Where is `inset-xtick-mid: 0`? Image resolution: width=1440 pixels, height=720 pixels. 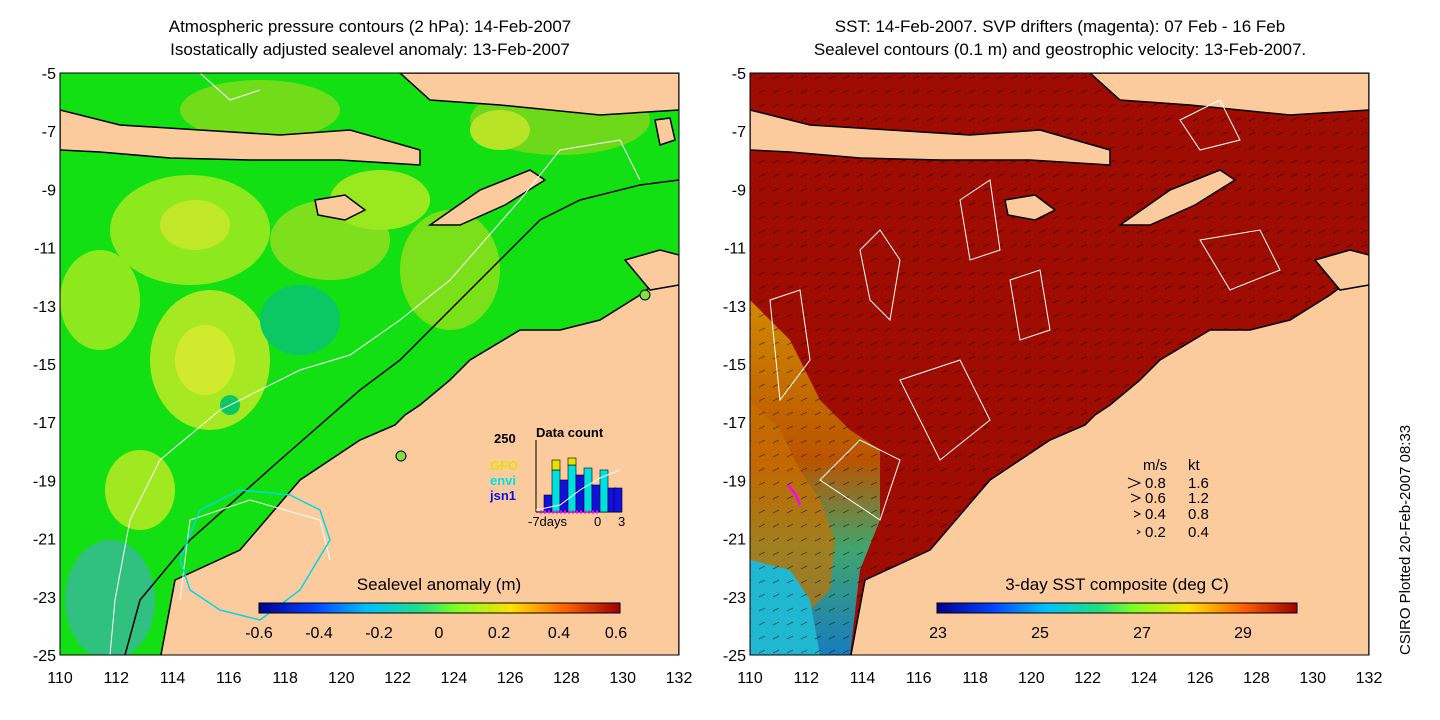
inset-xtick-mid: 0 is located at coordinates (597, 521).